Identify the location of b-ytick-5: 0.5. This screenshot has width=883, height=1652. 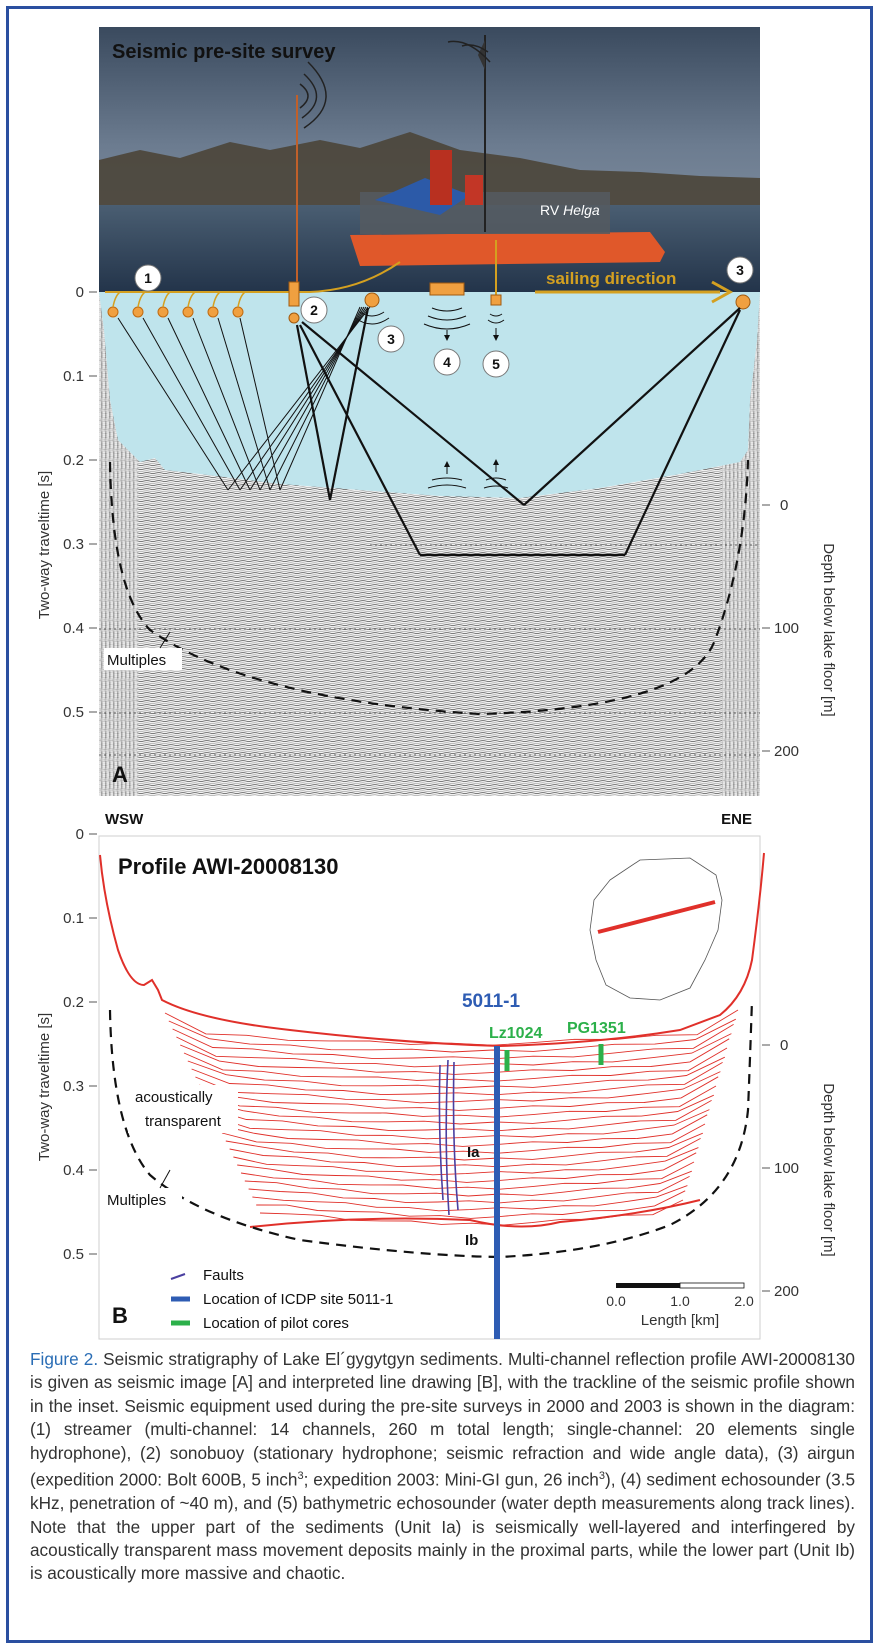
(73, 1254).